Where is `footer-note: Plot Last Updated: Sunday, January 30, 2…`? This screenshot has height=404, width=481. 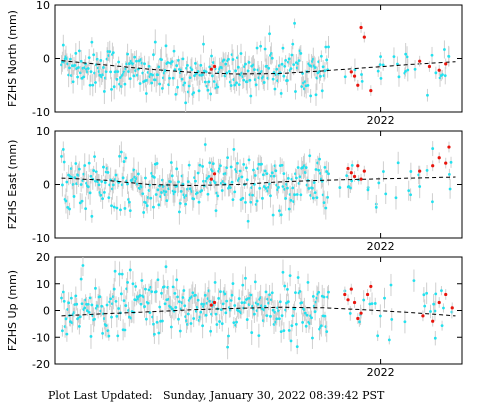
footer-note: Plot Last Updated: Sunday, January 30, 2… is located at coordinates (216, 395).